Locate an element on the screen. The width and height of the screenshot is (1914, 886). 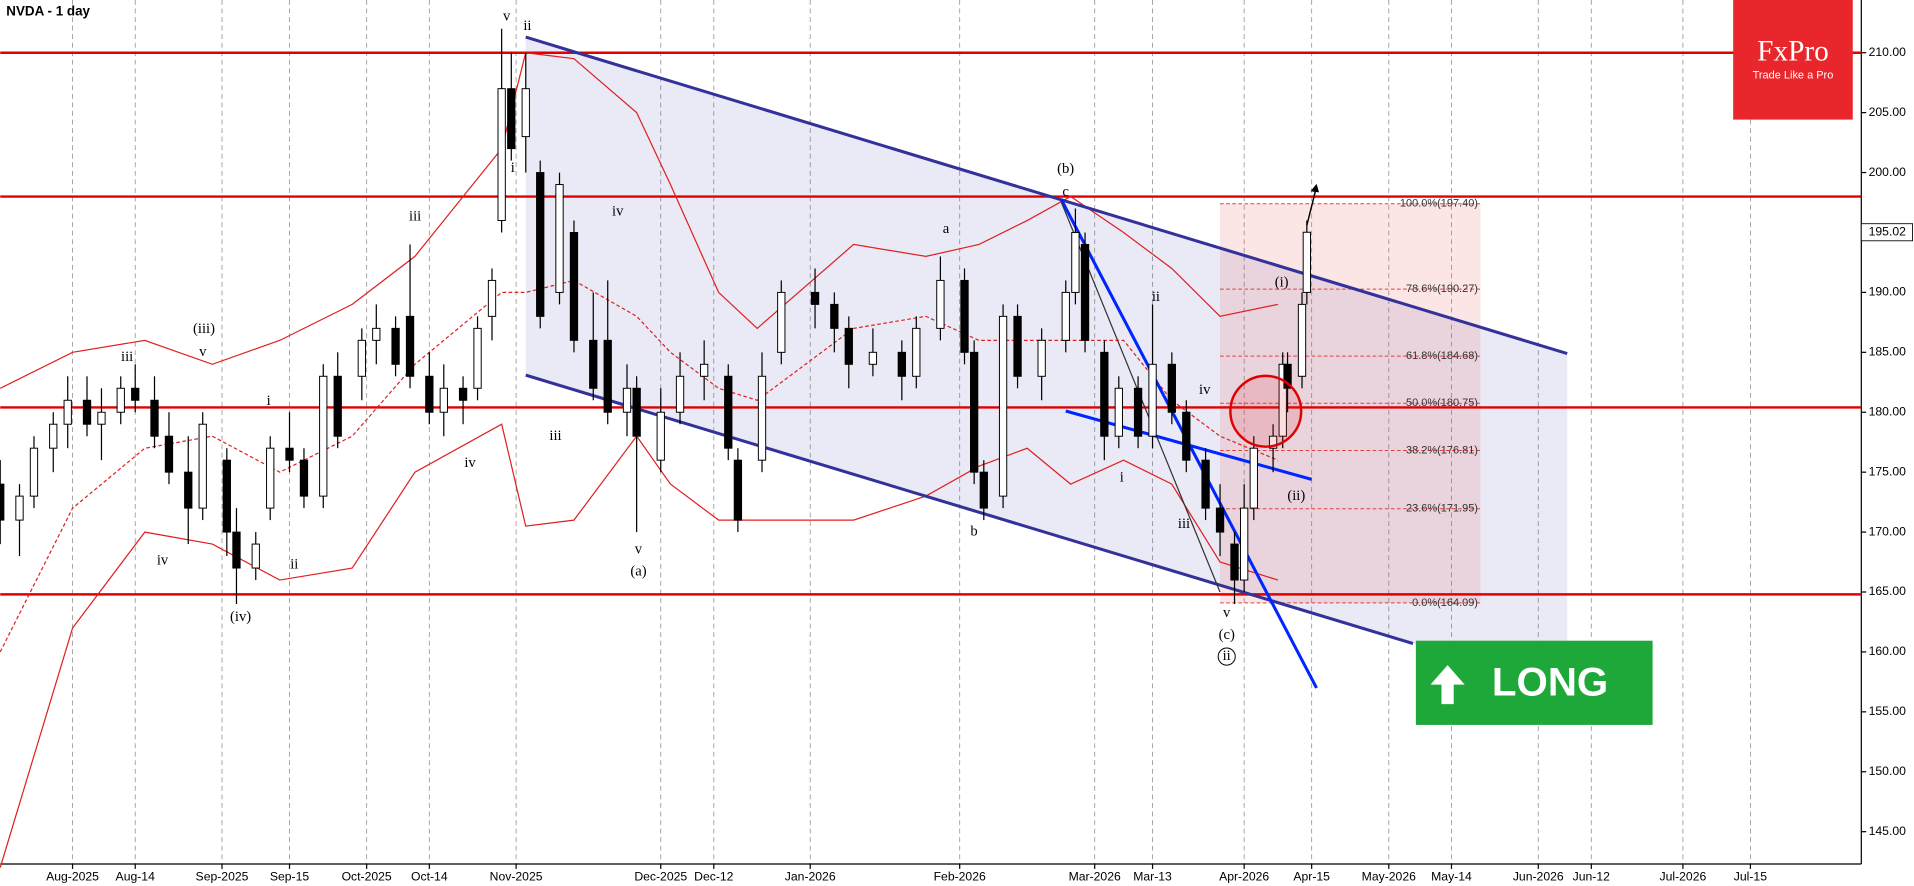
x-tick-label: Nov-2025 is located at coordinates (516, 877).